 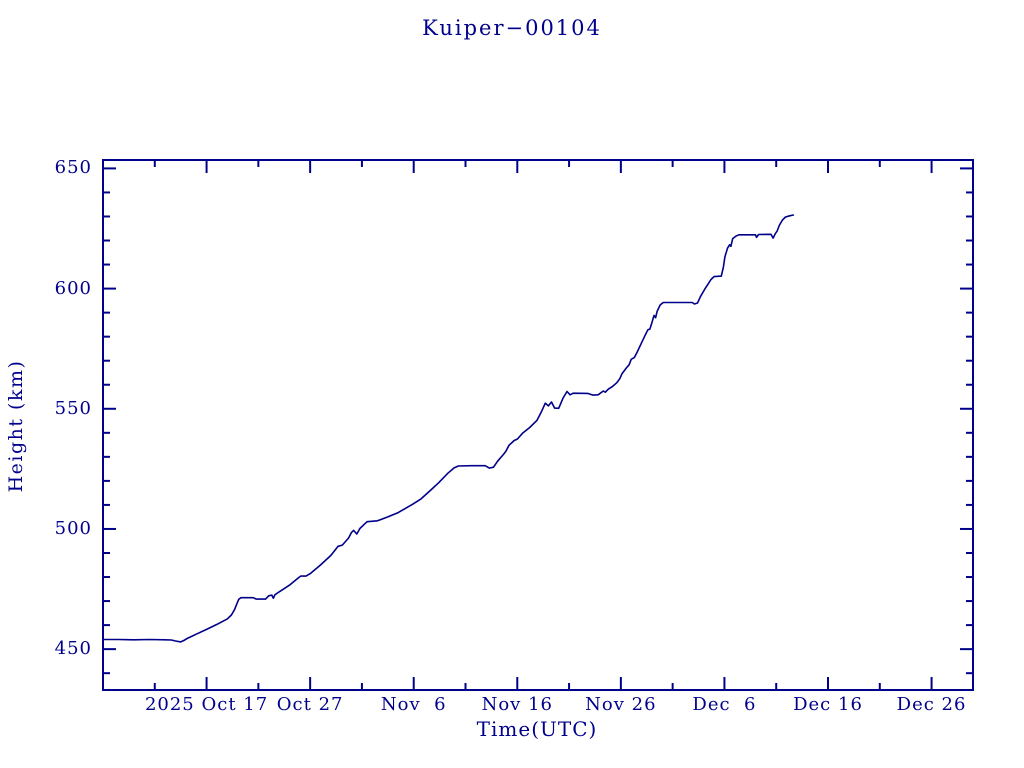 What do you see at coordinates (73, 408) in the screenshot?
I see `y-tick-label: 550` at bounding box center [73, 408].